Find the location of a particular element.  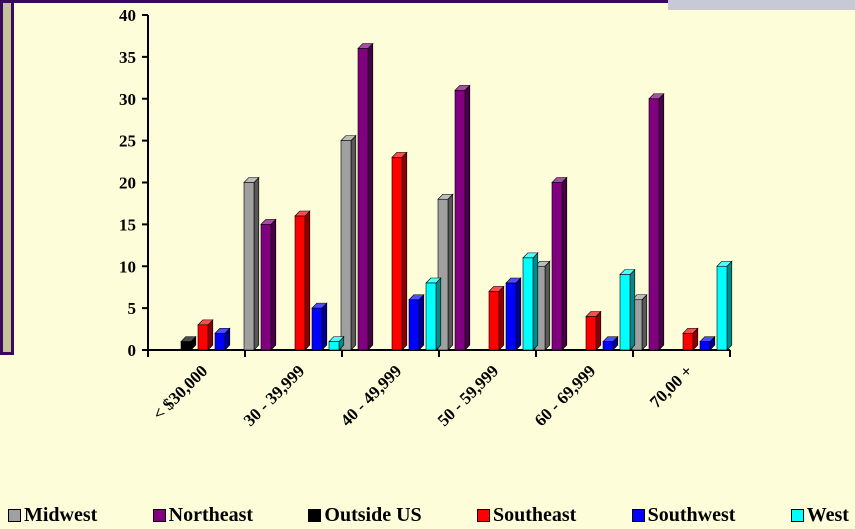

legend-label: Southeast is located at coordinates (534, 515).